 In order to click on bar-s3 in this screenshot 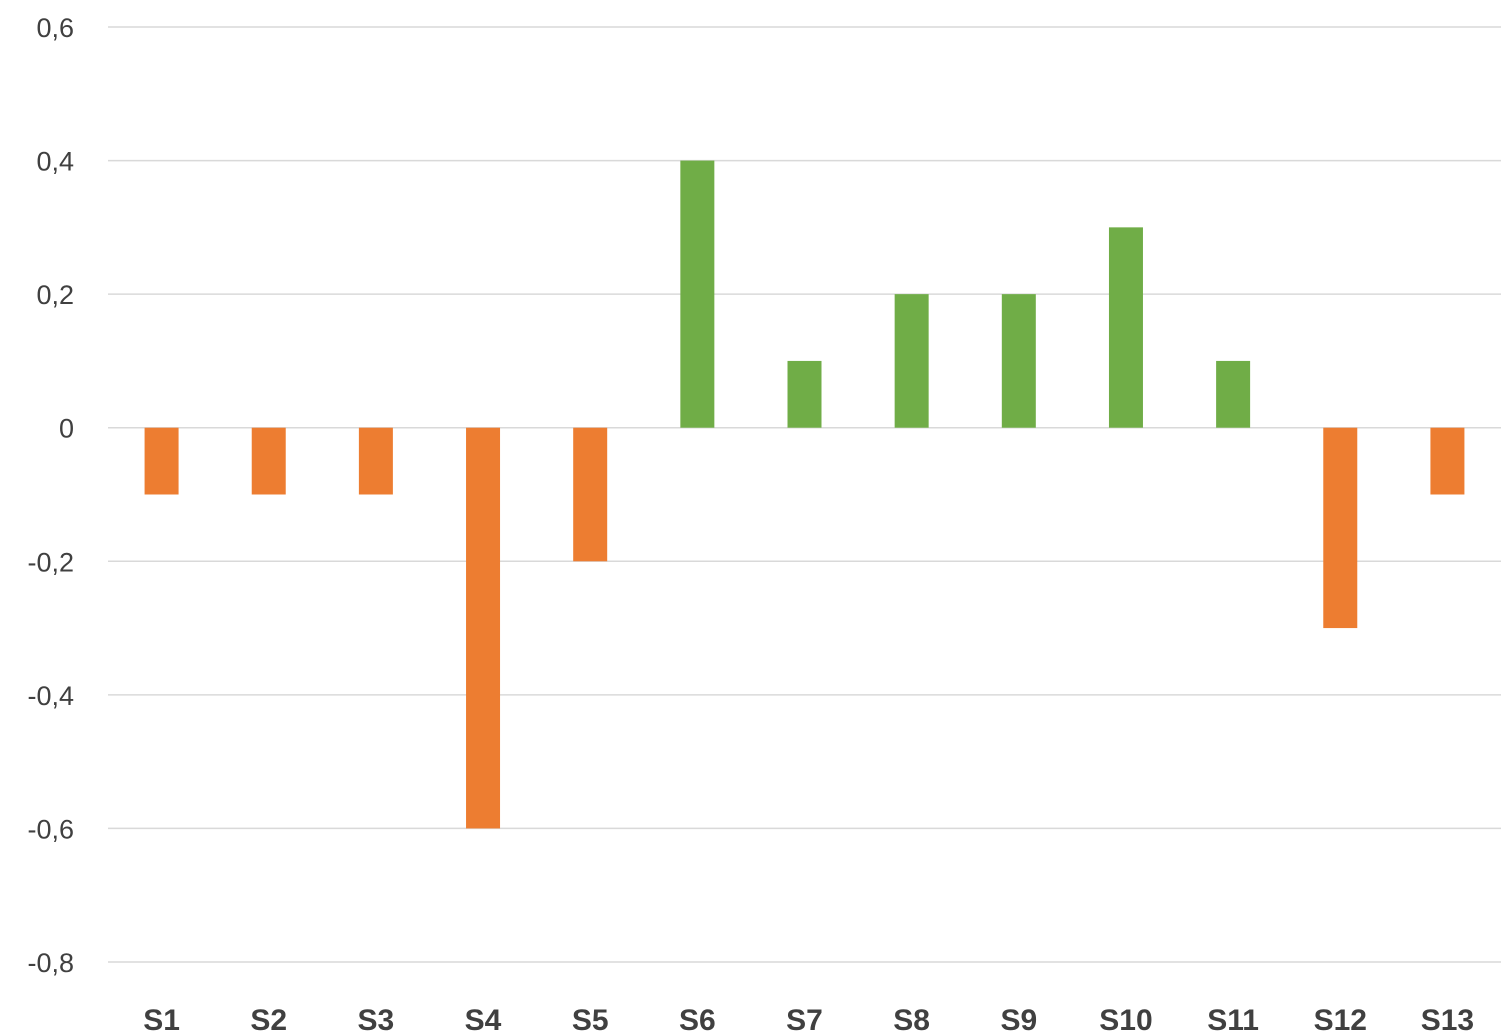, I will do `click(375, 461)`.